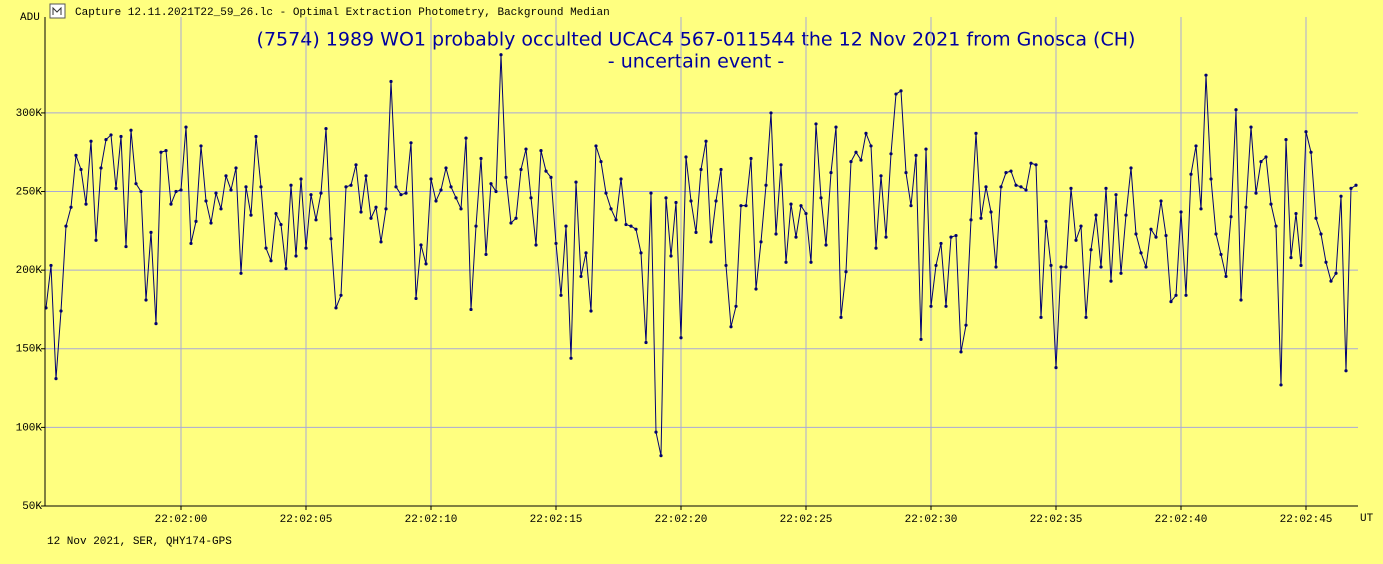 The width and height of the screenshot is (1383, 564). I want to click on x-tick-label: 22:02:30, so click(931, 520).